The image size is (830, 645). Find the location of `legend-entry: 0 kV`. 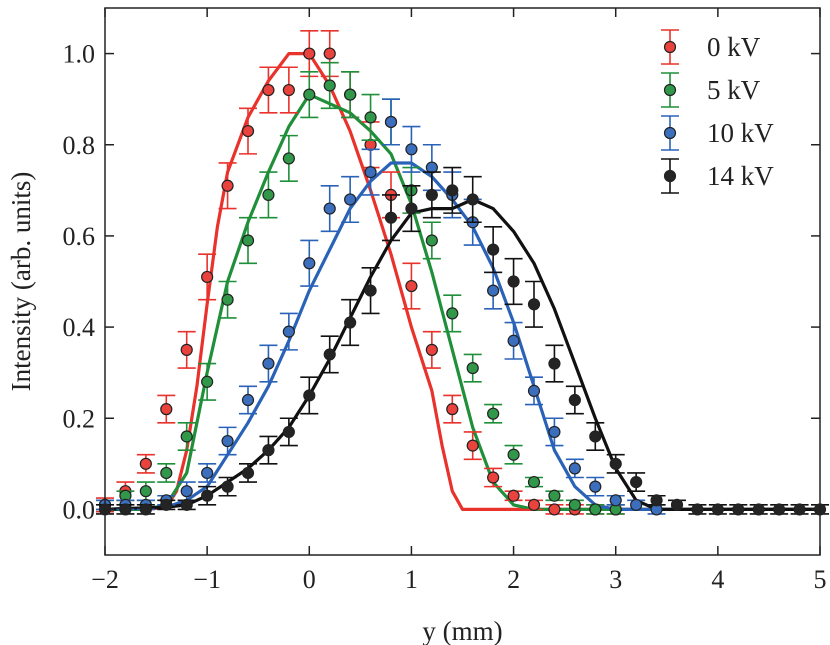

legend-entry: 0 kV is located at coordinates (711, 47).